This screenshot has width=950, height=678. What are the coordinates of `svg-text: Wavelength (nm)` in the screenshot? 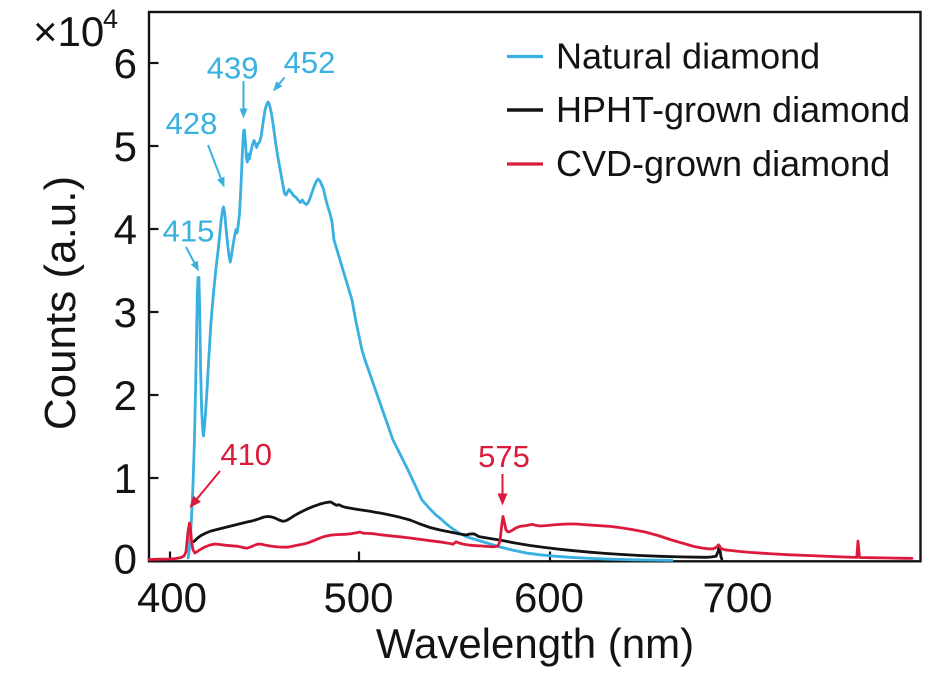 It's located at (535, 643).